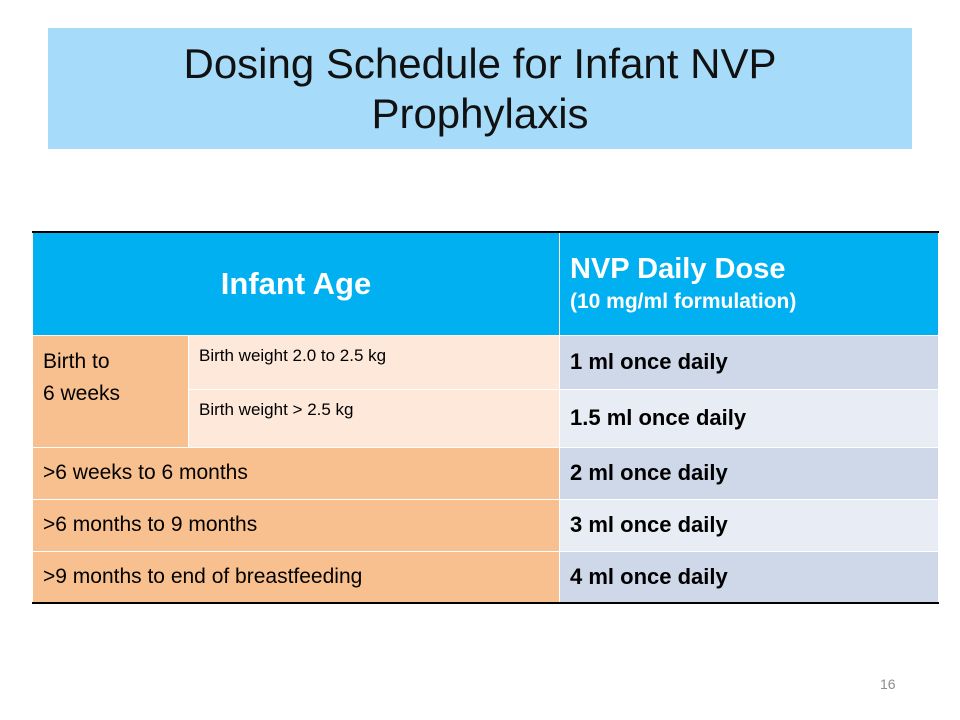 This screenshot has width=960, height=720. I want to click on dose-cell: 2 ml once daily, so click(749, 473).